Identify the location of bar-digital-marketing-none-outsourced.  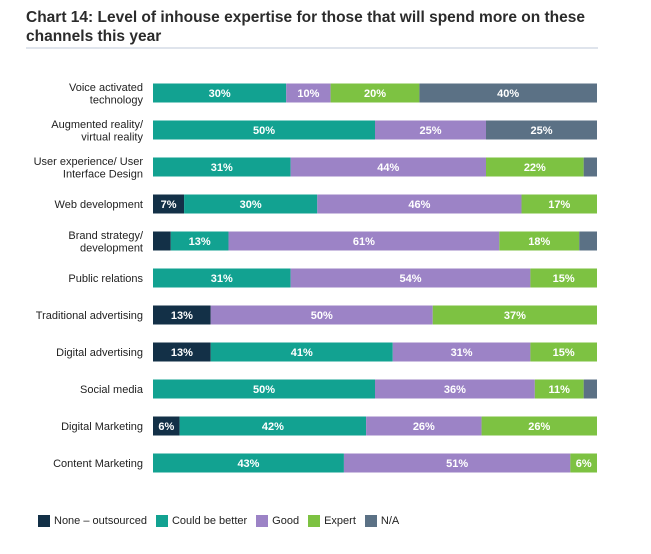
(166, 426).